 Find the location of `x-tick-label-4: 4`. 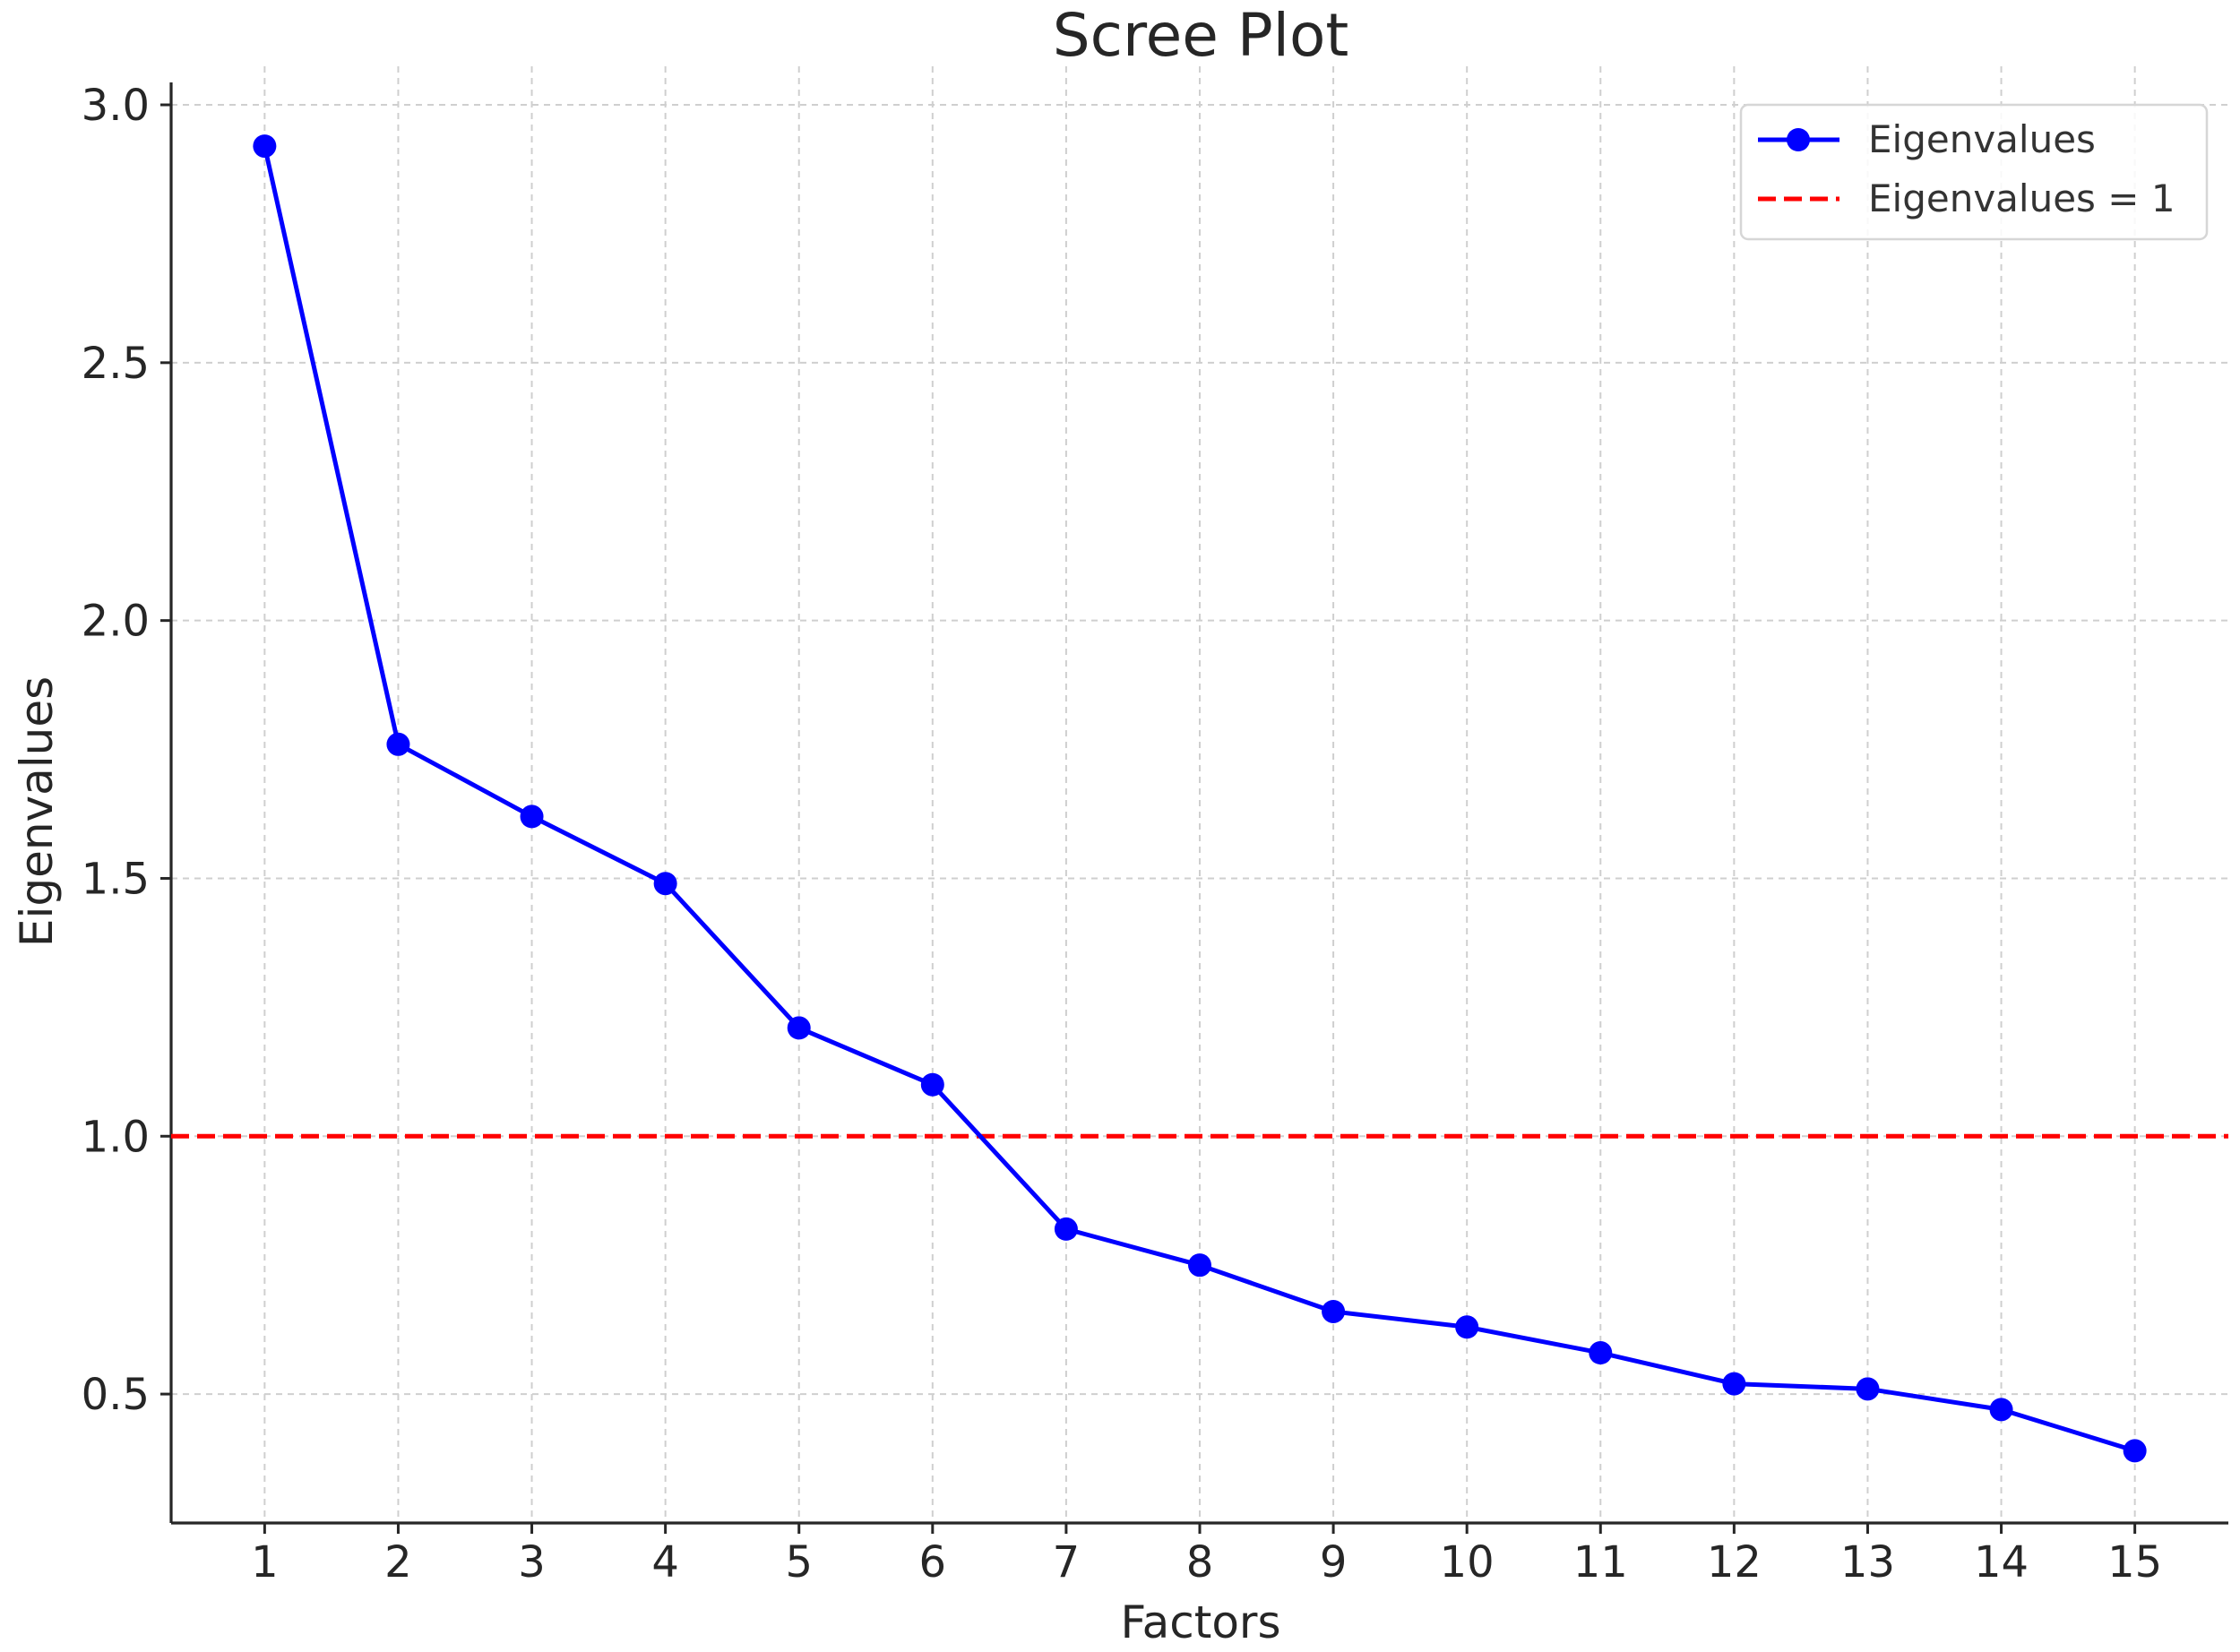

x-tick-label-4: 4 is located at coordinates (665, 1562).